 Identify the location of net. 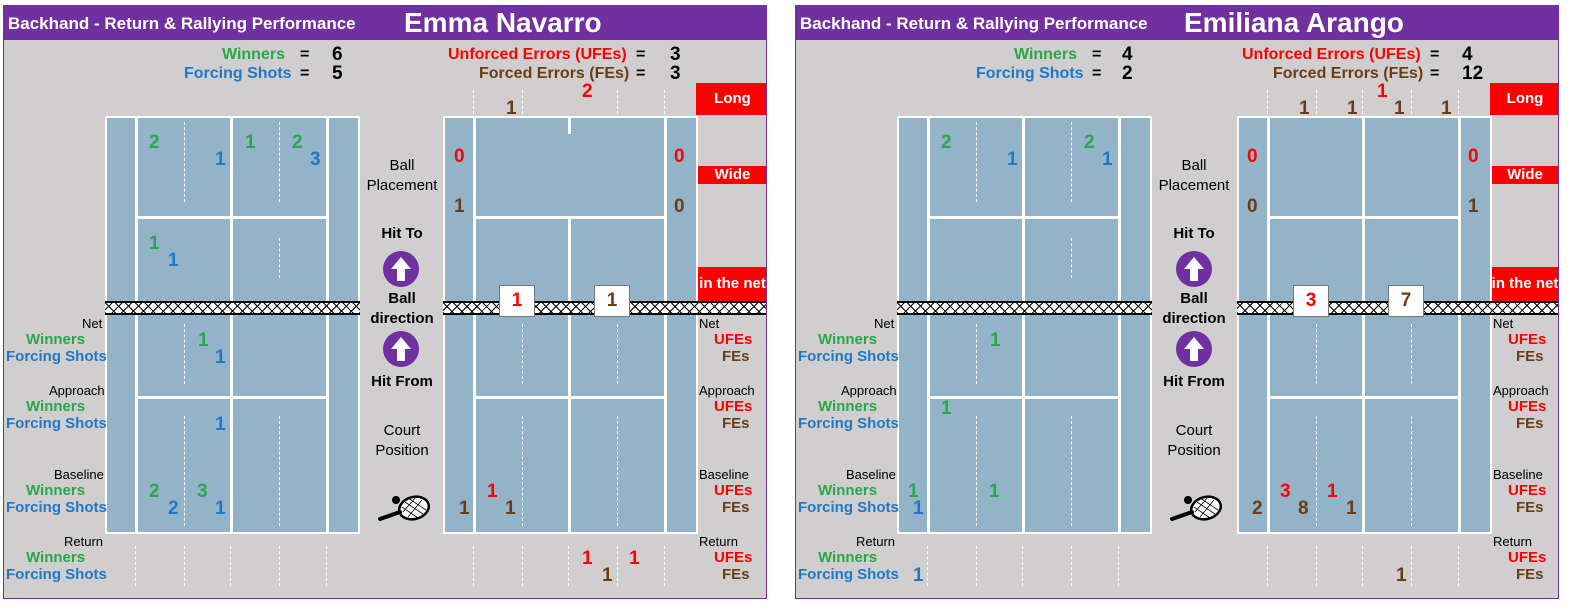
(232, 308).